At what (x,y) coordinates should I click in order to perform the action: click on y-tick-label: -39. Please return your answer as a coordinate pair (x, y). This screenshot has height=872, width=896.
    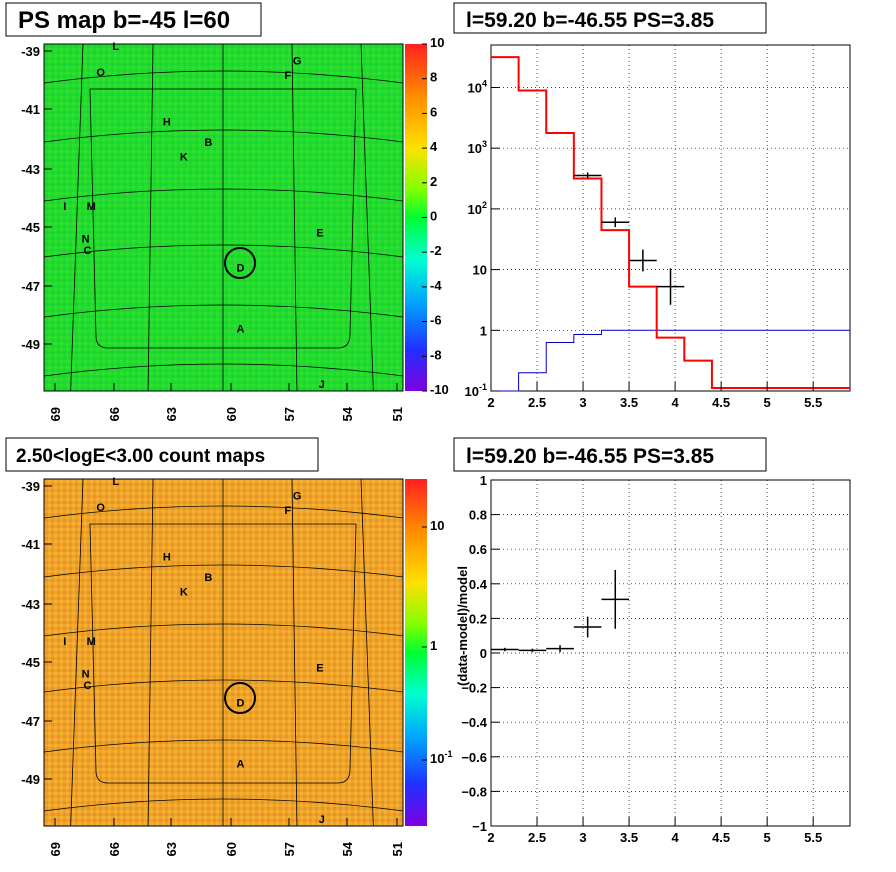
    Looking at the image, I should click on (30, 51).